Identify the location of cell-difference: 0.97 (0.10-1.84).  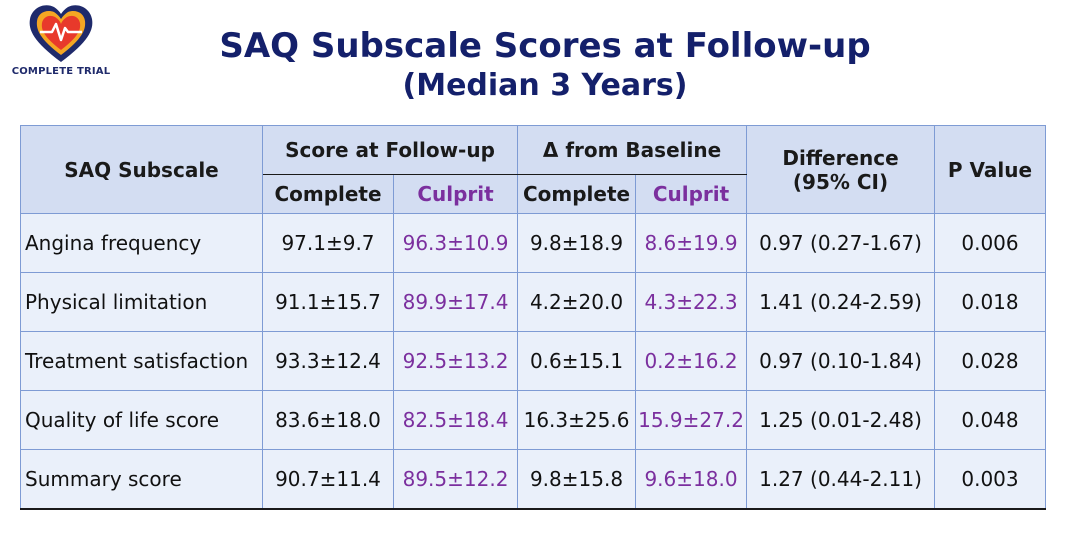
(841, 361).